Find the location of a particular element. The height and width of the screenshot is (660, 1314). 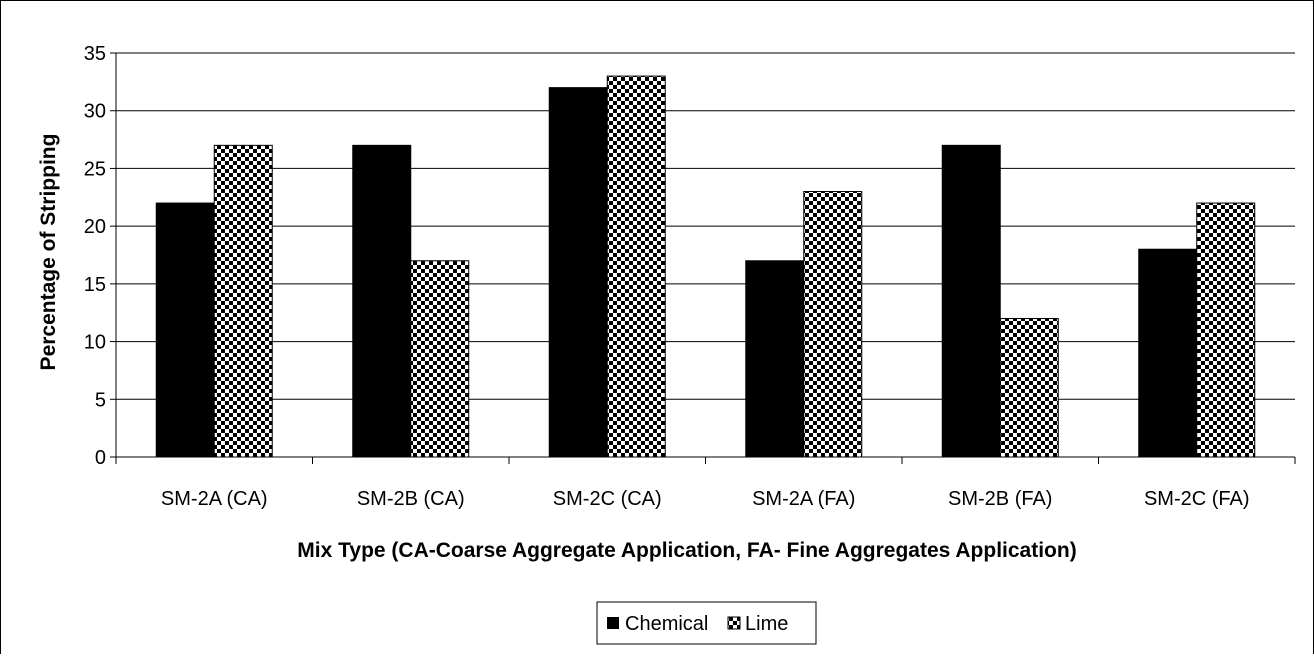

legend: Chemical Lime is located at coordinates (706, 623).